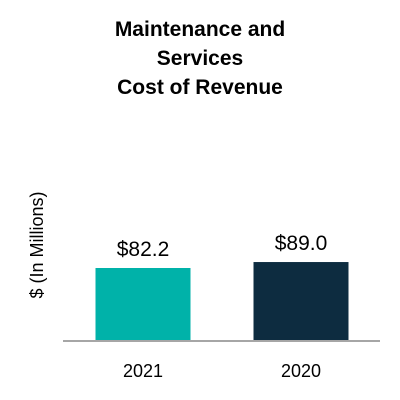  Describe the element at coordinates (301, 371) in the screenshot. I see `x-tick-label-2020: 2020` at that location.